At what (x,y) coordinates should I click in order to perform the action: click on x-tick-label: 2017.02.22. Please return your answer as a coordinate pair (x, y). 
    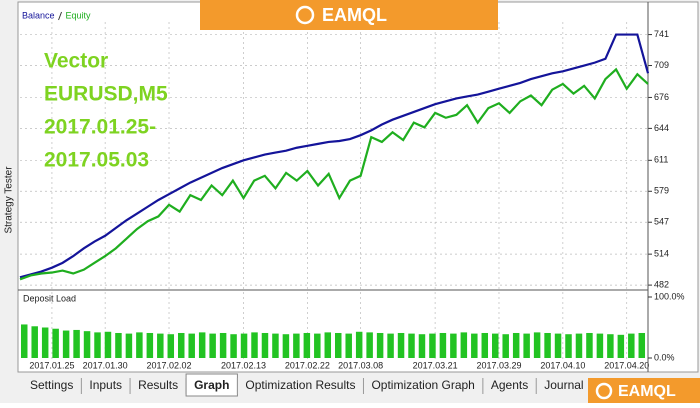
    Looking at the image, I should click on (307, 365).